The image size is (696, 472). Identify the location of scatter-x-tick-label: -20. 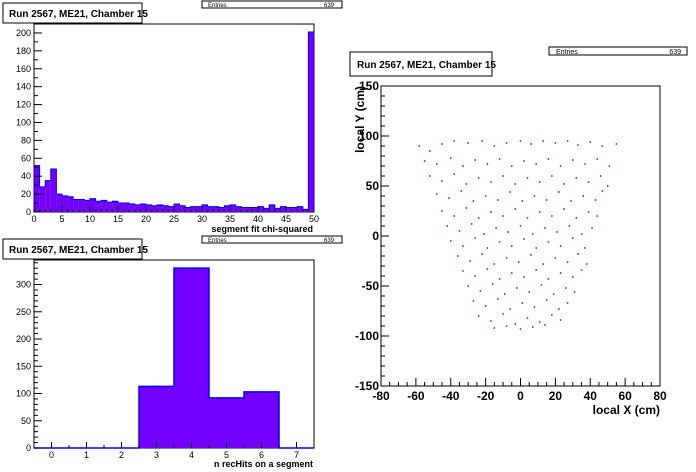
(486, 396).